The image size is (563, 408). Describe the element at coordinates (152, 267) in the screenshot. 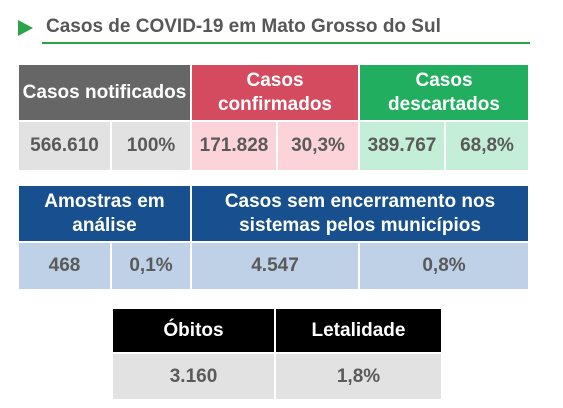

I see `amostras-percent: 0,1%` at that location.